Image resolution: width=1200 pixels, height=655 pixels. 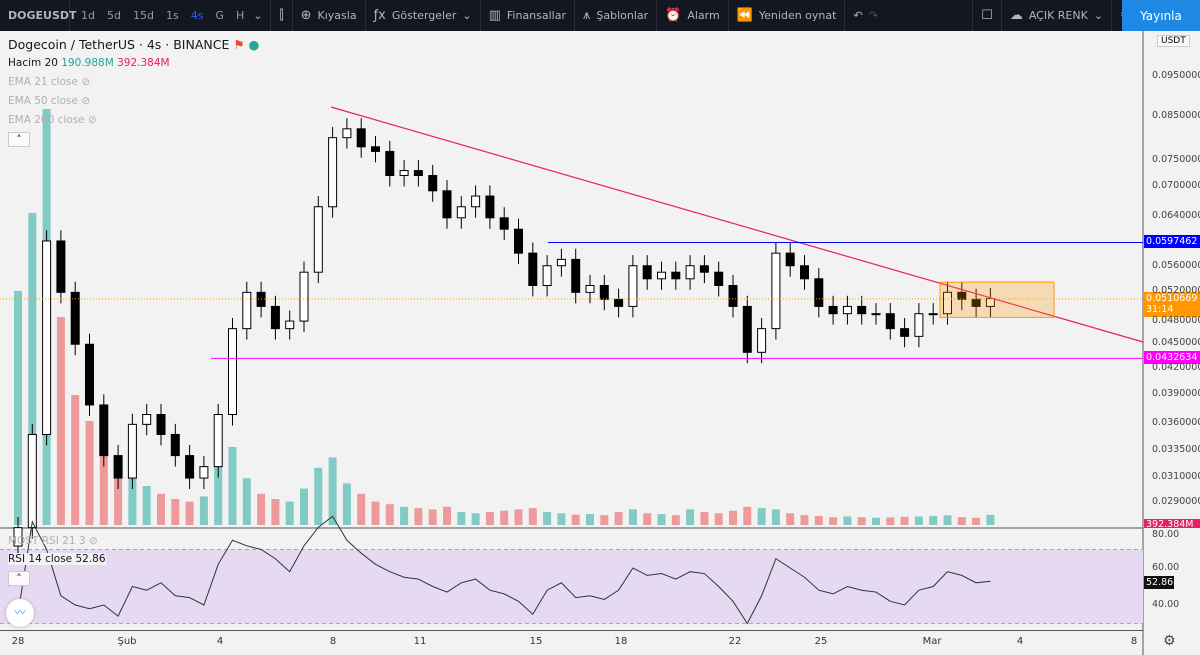 I want to click on interval-1d: 1d, so click(x=88, y=15).